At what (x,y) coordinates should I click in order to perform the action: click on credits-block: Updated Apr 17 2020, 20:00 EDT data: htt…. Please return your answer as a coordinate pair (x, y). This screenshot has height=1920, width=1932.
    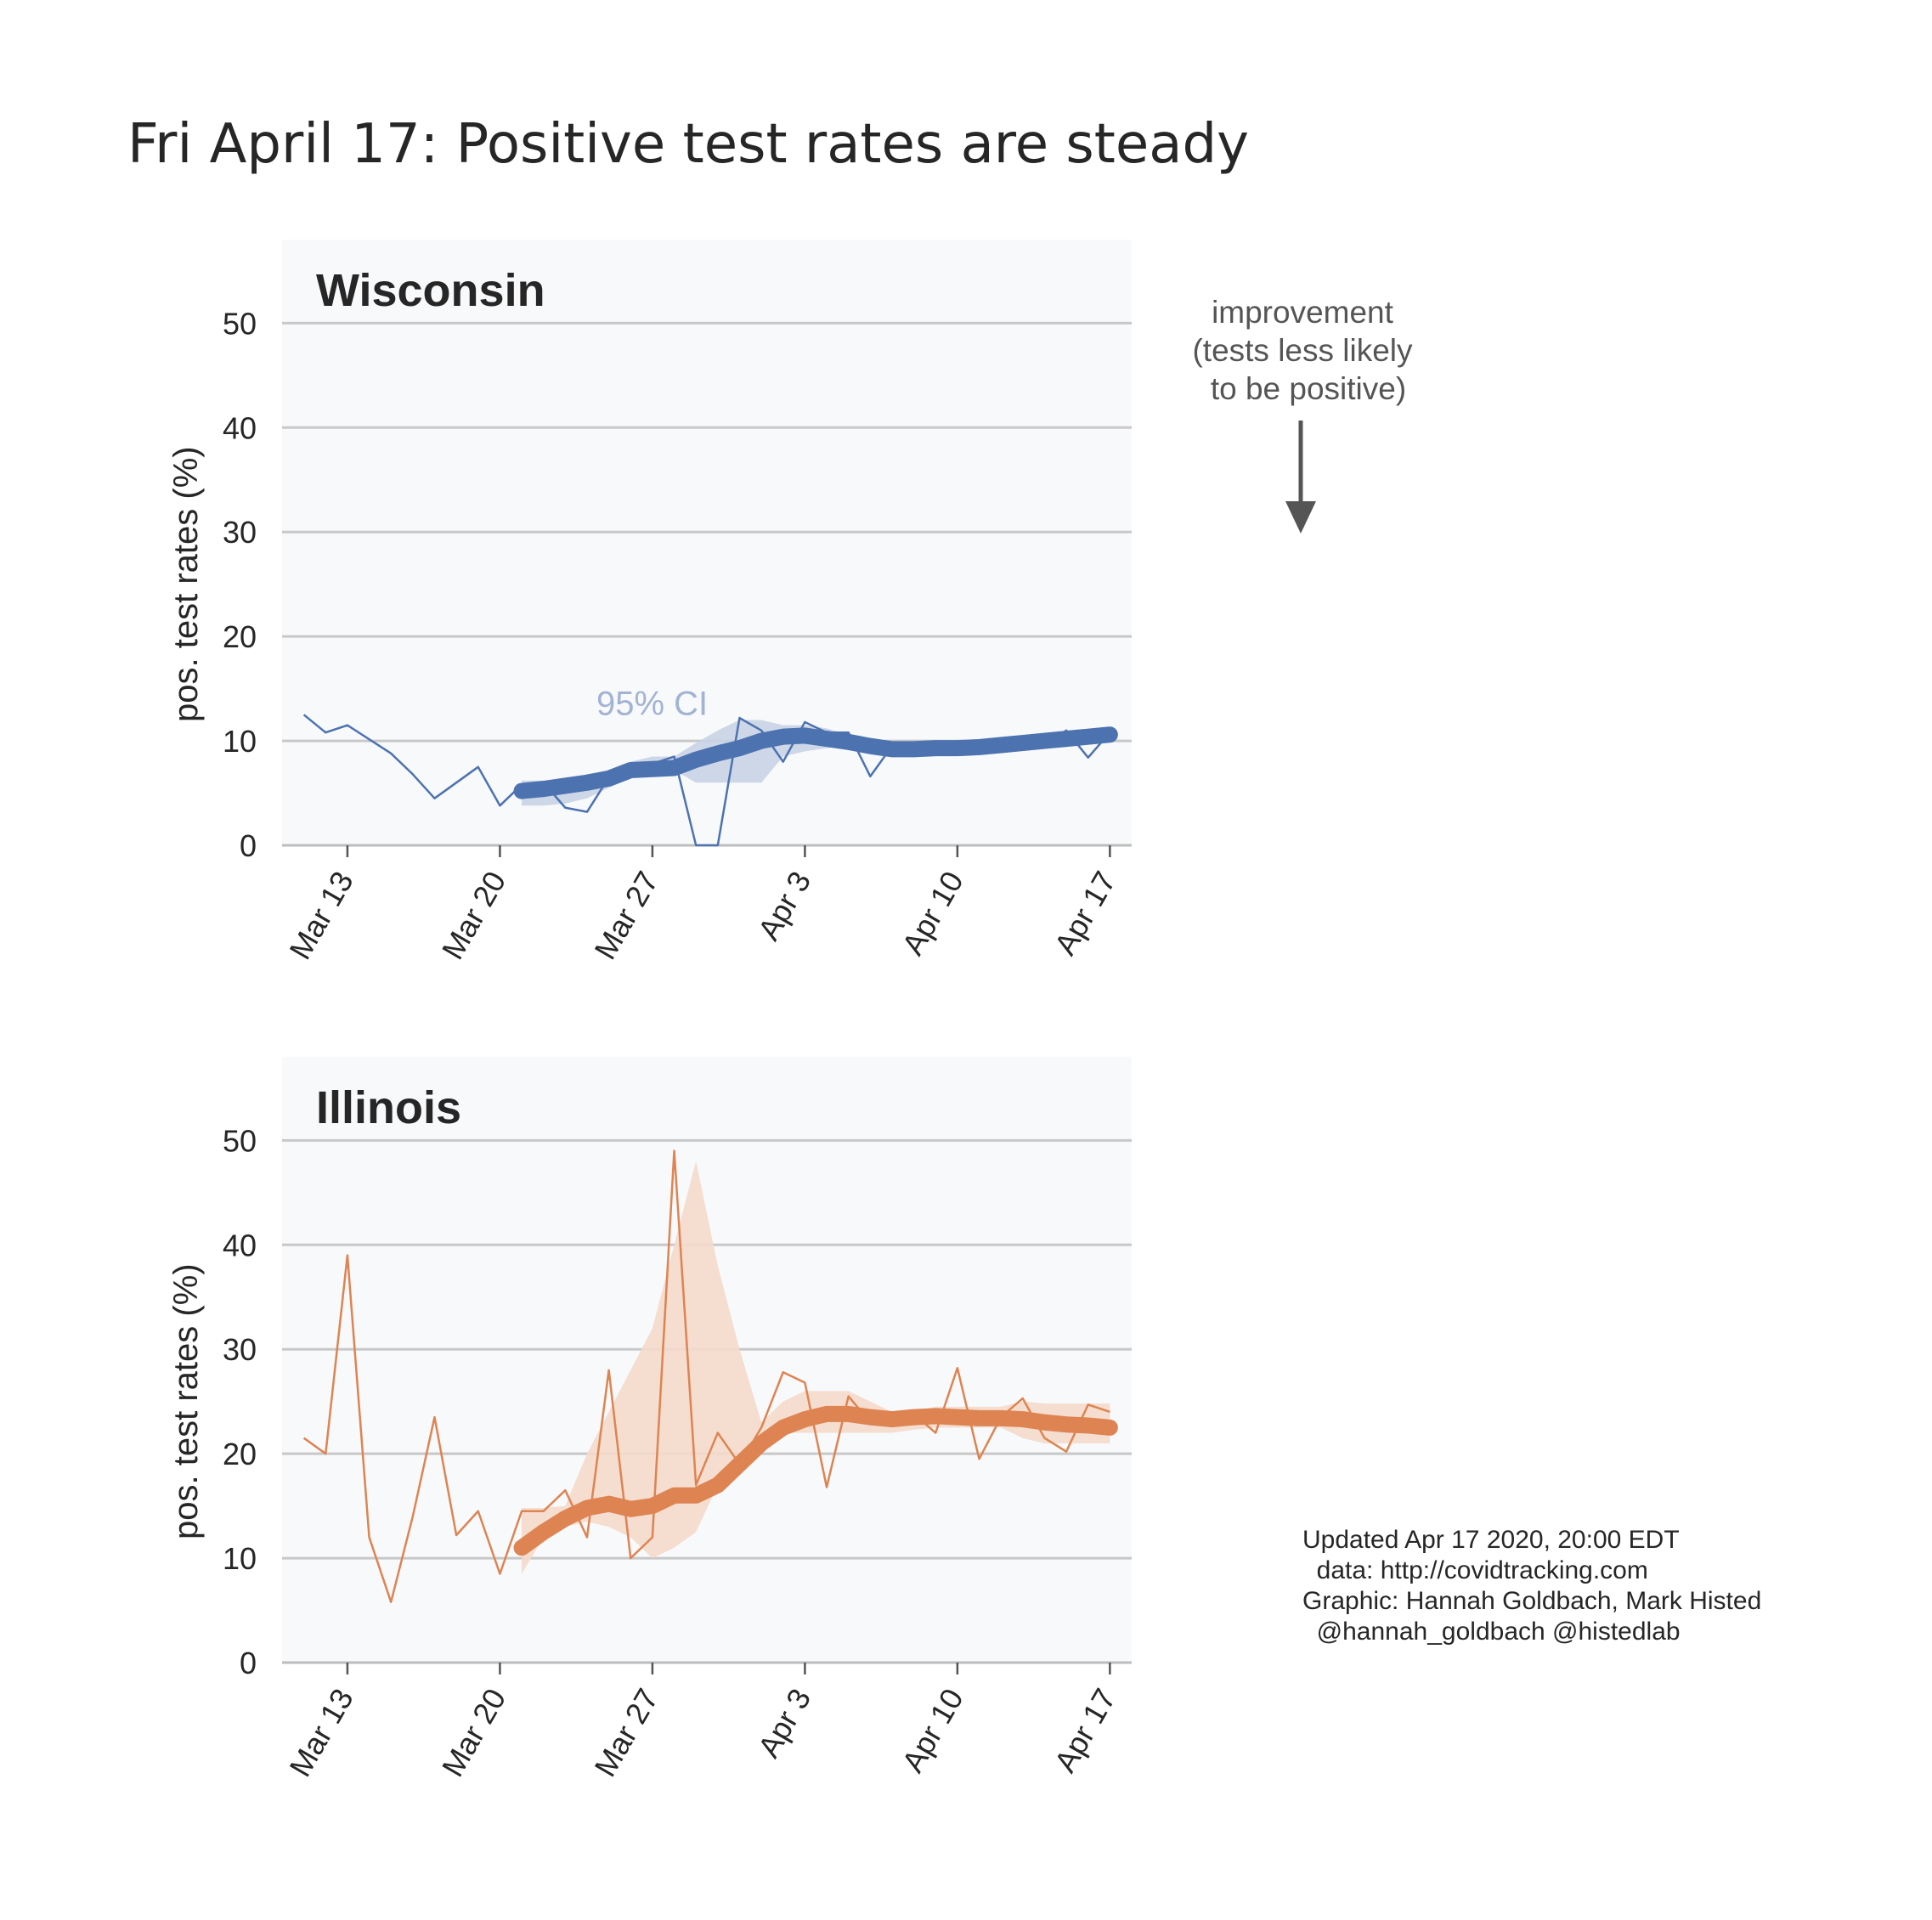
    Looking at the image, I should click on (1532, 1586).